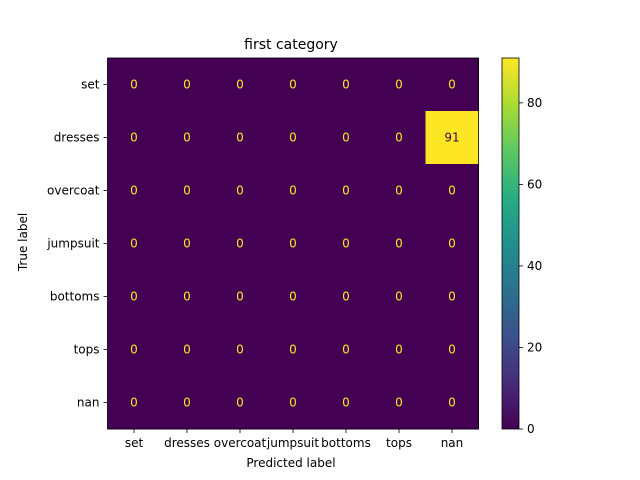 Image resolution: width=640 pixels, height=480 pixels. What do you see at coordinates (534, 347) in the screenshot?
I see `colorbar-tick-label: 20` at bounding box center [534, 347].